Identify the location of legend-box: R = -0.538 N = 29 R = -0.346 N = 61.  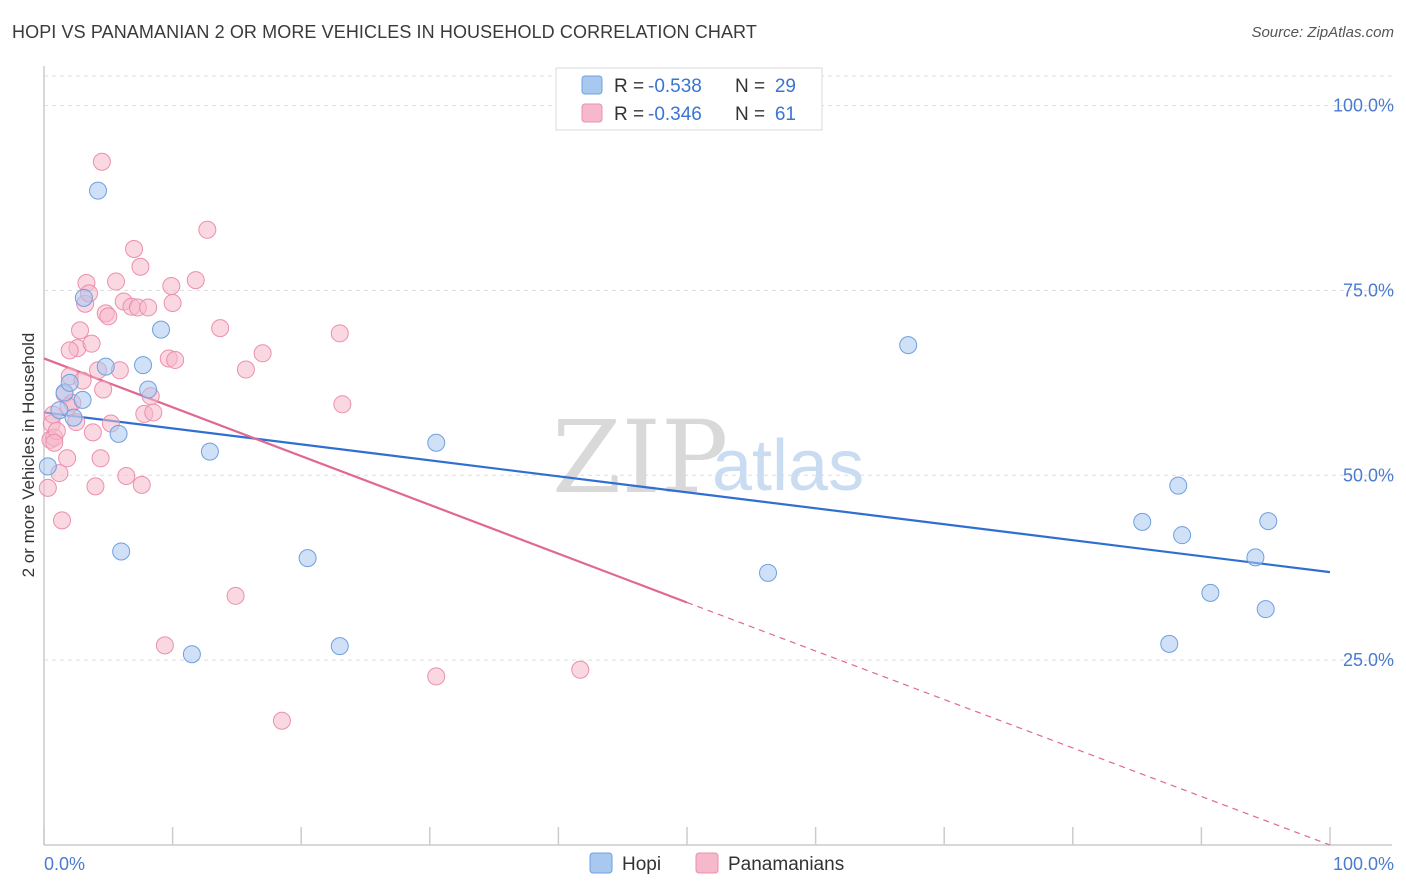
(689, 99).